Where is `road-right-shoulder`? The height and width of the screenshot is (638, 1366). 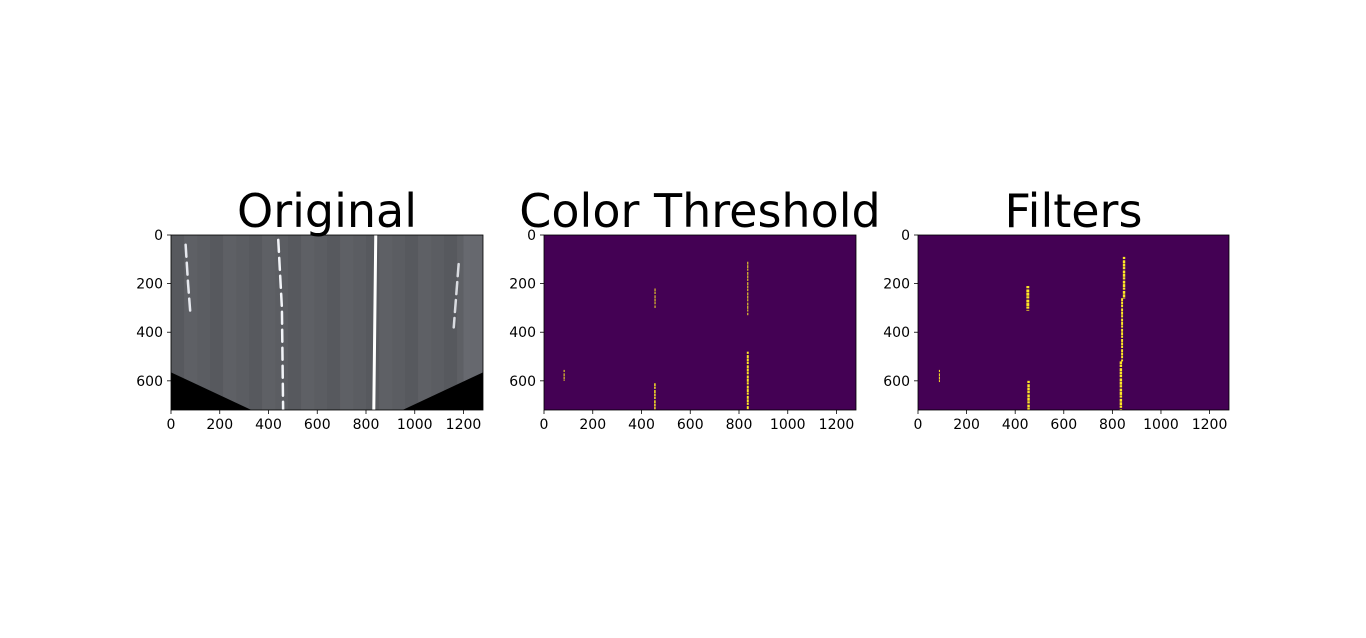 road-right-shoulder is located at coordinates (473, 322).